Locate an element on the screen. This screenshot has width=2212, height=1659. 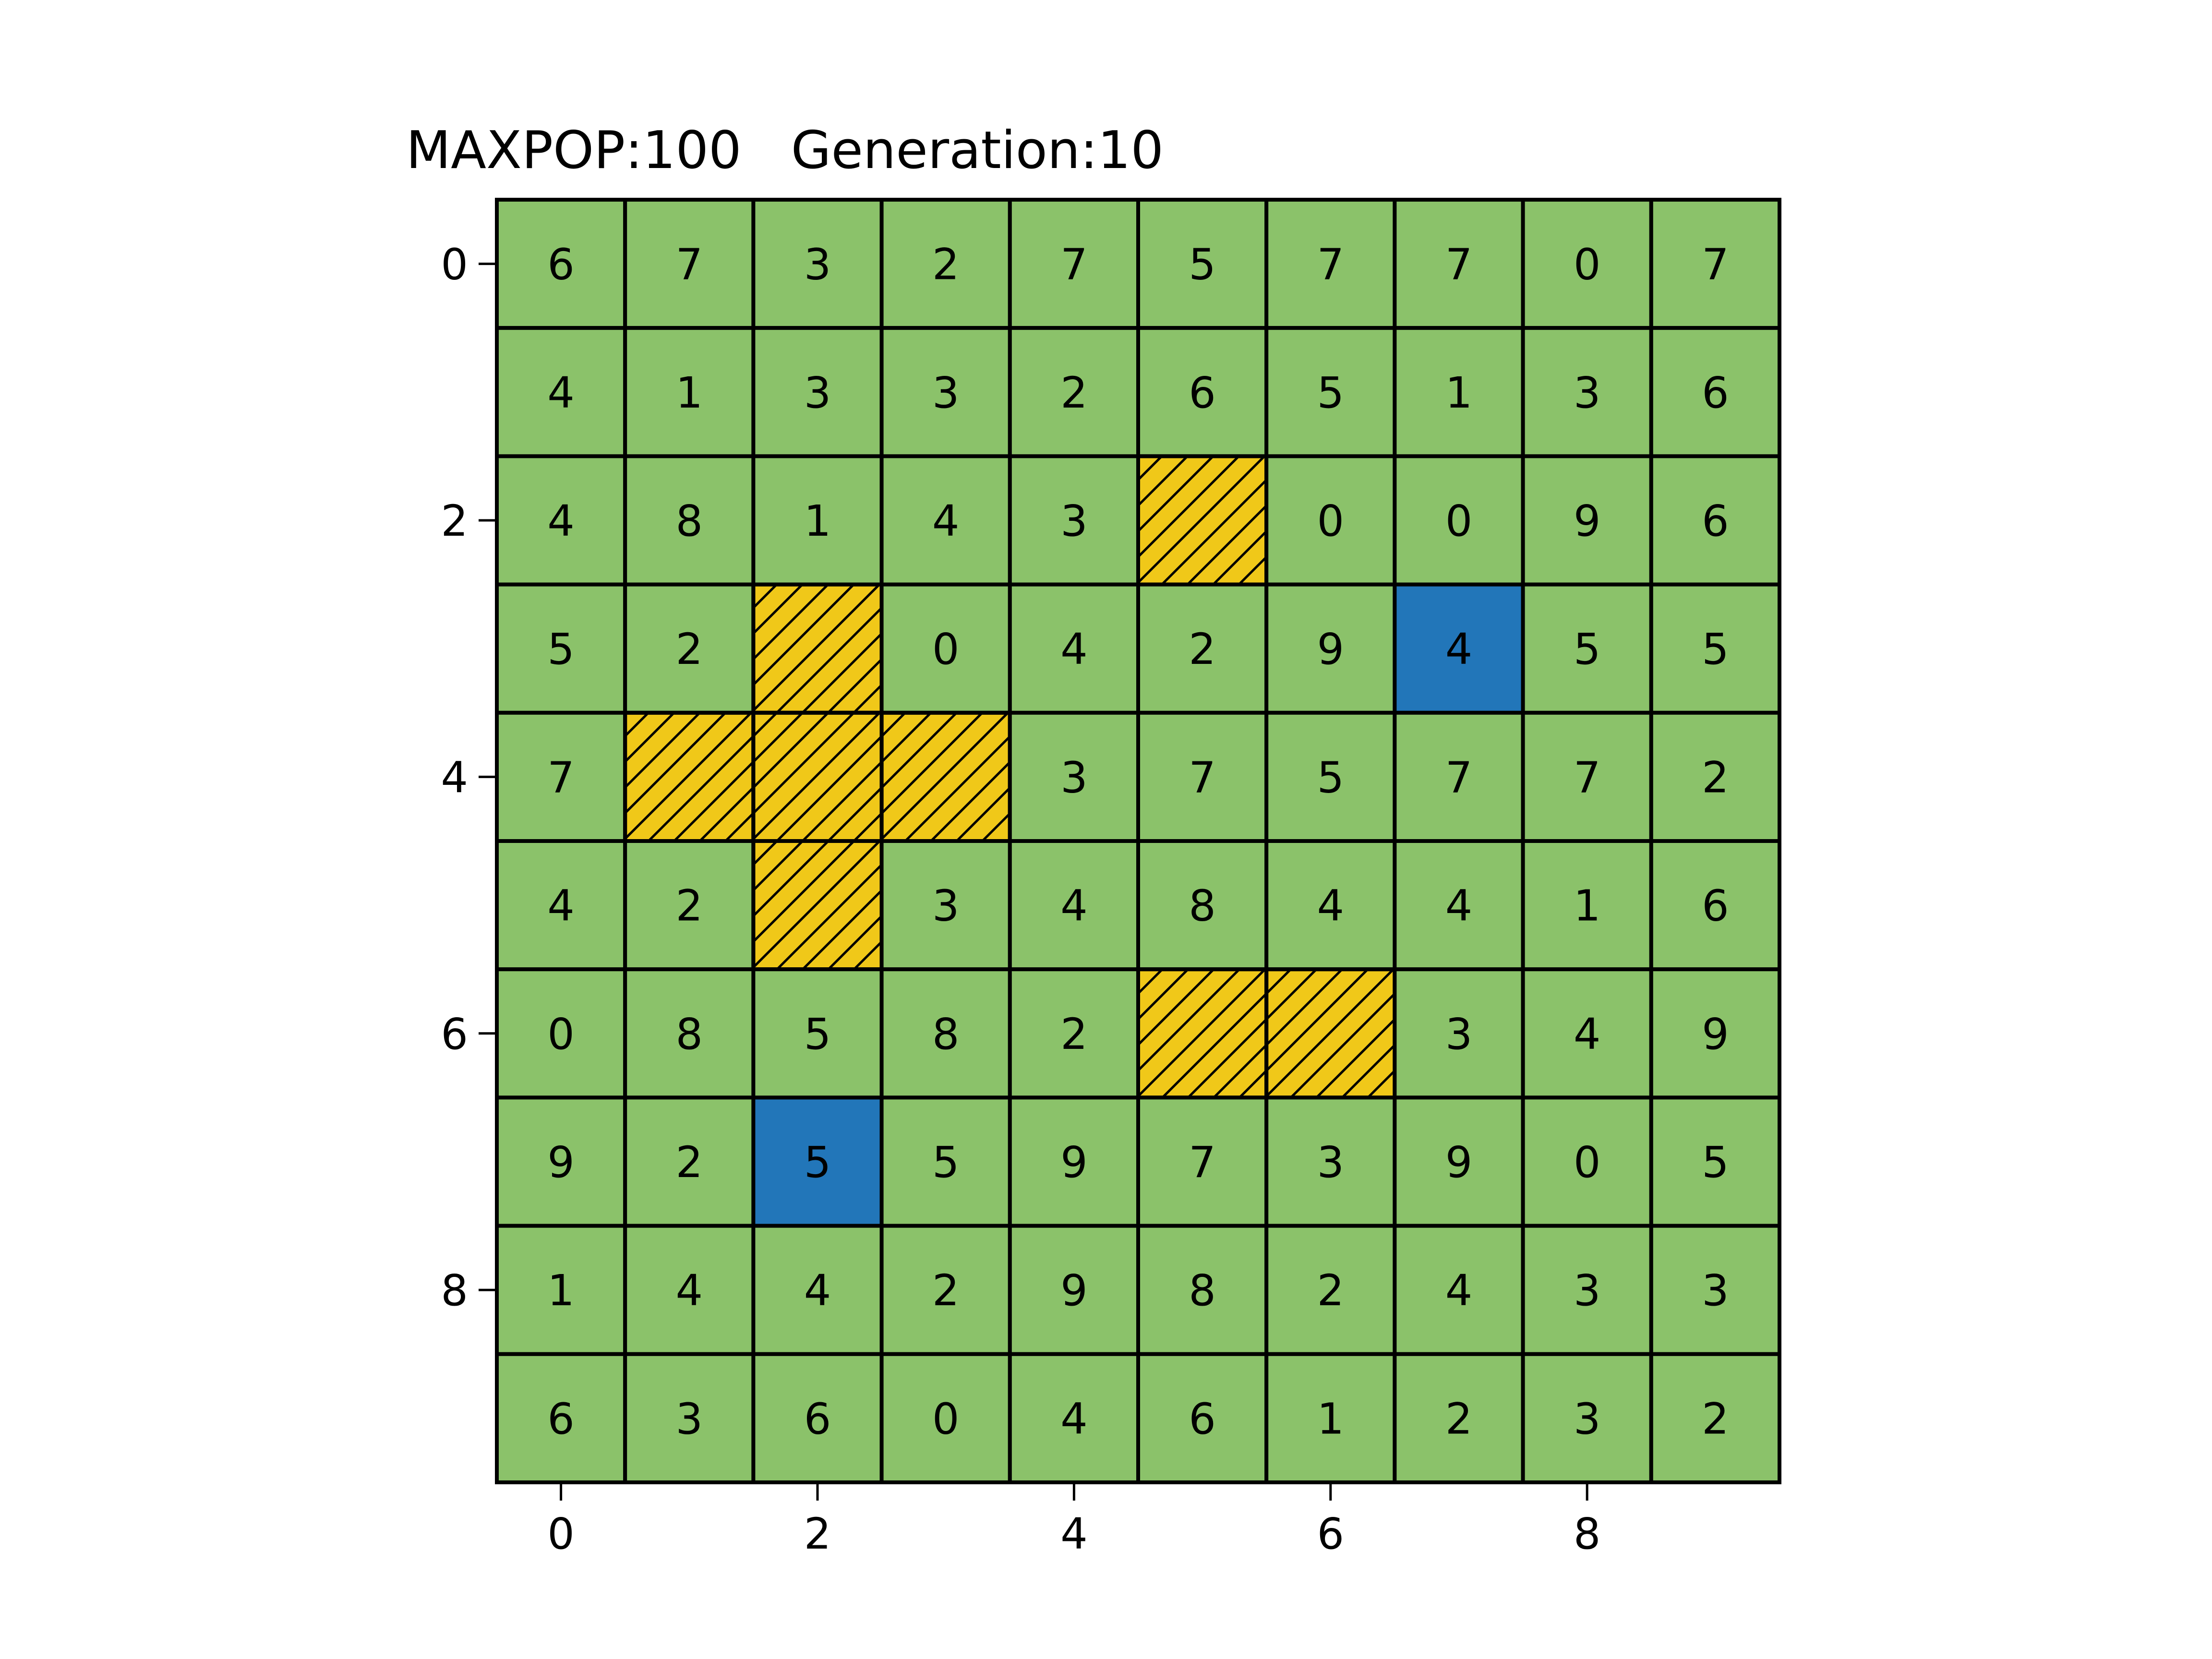
grid-cell-r3-c6 is located at coordinates (1330, 648).